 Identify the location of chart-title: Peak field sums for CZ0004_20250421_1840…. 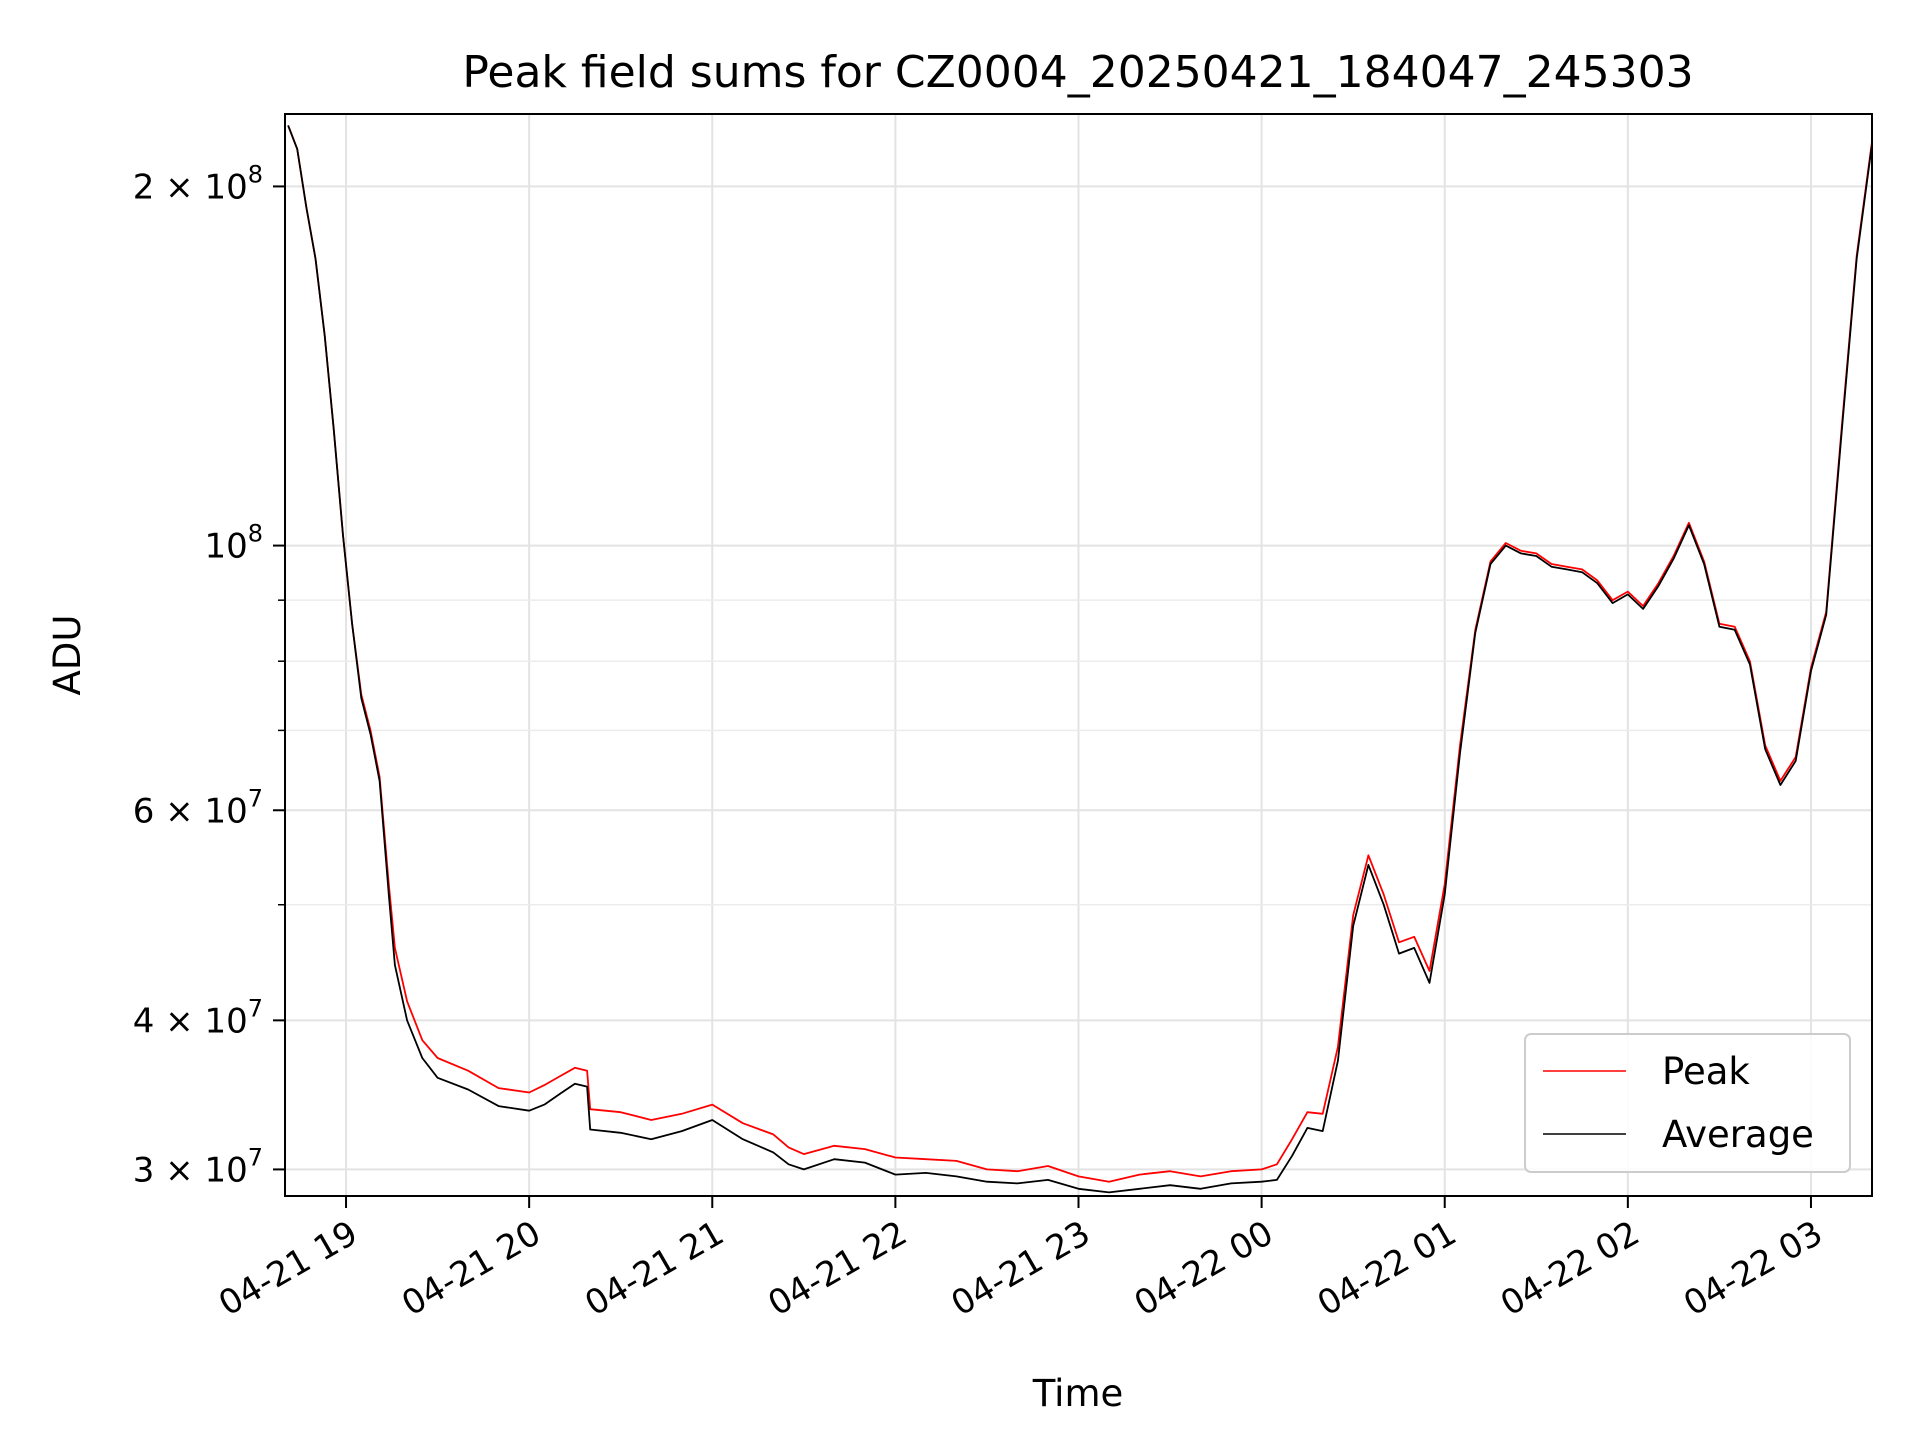
(1077, 72).